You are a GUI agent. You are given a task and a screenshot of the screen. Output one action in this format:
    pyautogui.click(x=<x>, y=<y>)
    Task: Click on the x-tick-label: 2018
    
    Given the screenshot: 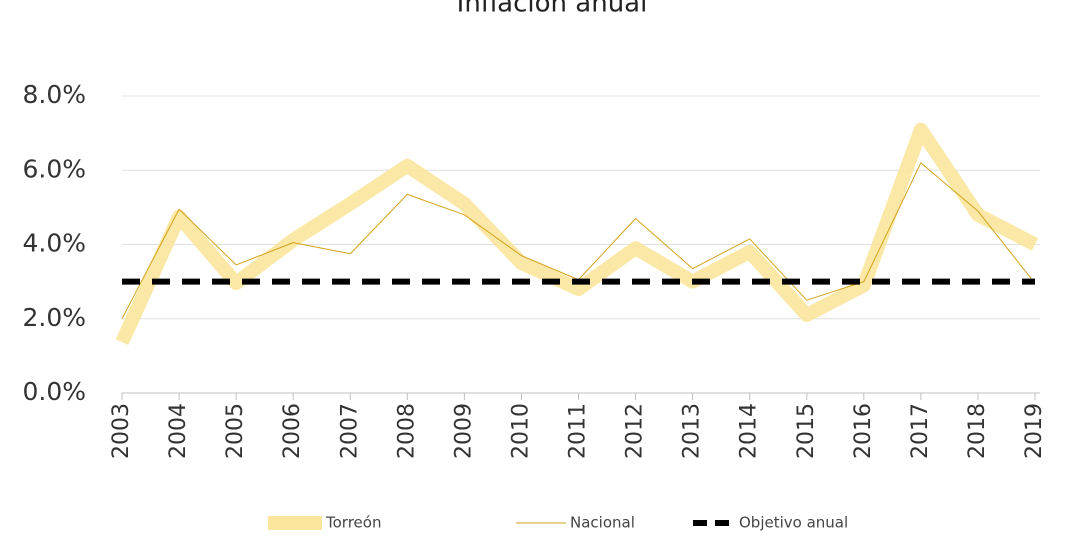 What is the action you would take?
    pyautogui.click(x=977, y=431)
    